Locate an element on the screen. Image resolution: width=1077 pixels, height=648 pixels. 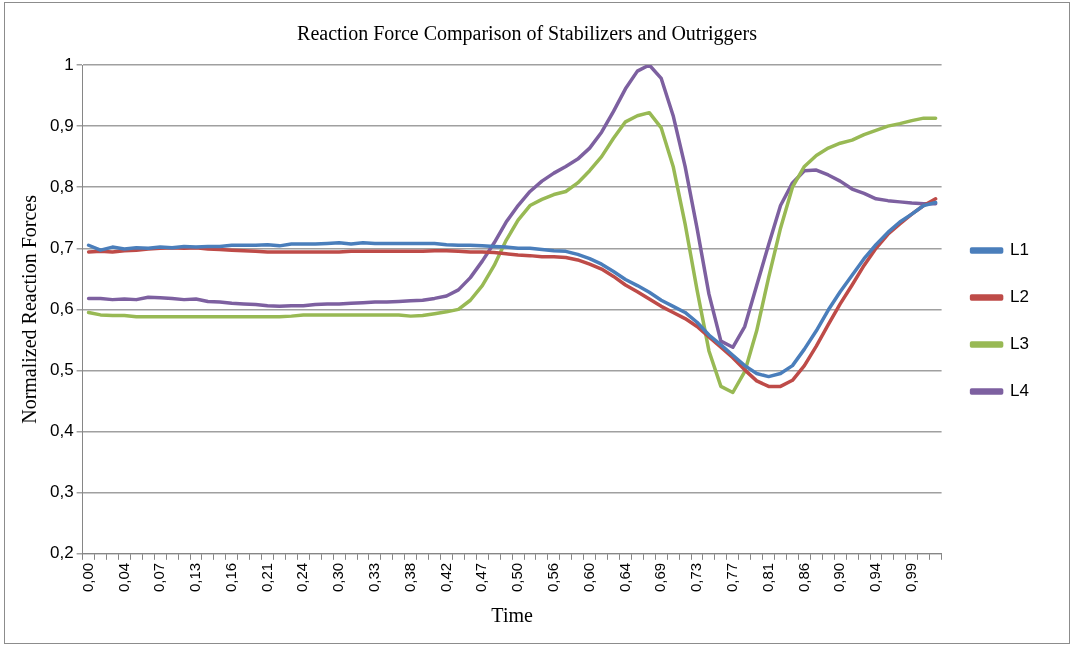
x-tick-label: 0,73 is located at coordinates (696, 577).